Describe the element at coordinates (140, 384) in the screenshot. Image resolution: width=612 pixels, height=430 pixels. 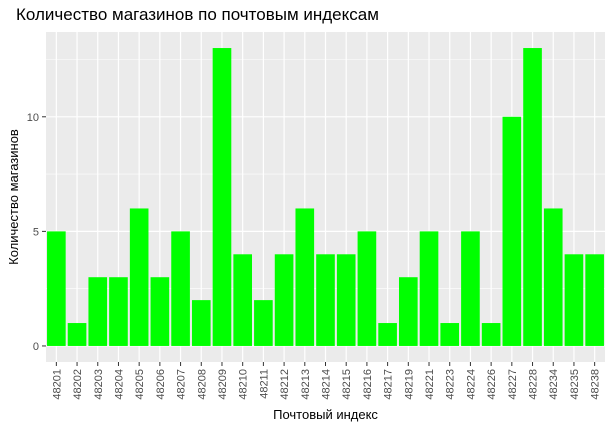
I see `x-tick-label: 48205` at that location.